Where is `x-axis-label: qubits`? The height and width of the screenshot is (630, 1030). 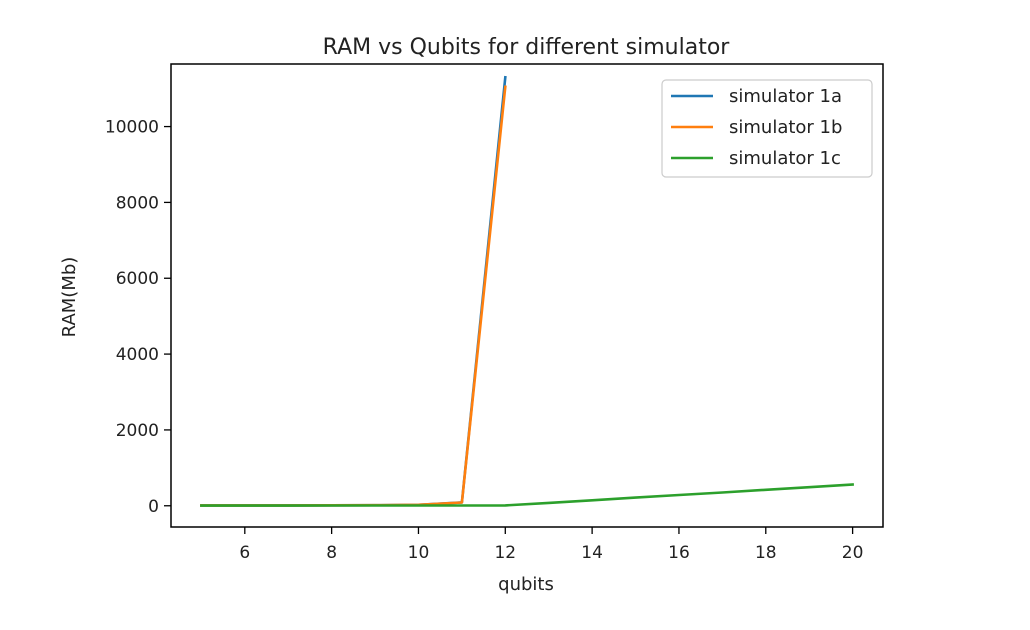
x-axis-label: qubits is located at coordinates (526, 584).